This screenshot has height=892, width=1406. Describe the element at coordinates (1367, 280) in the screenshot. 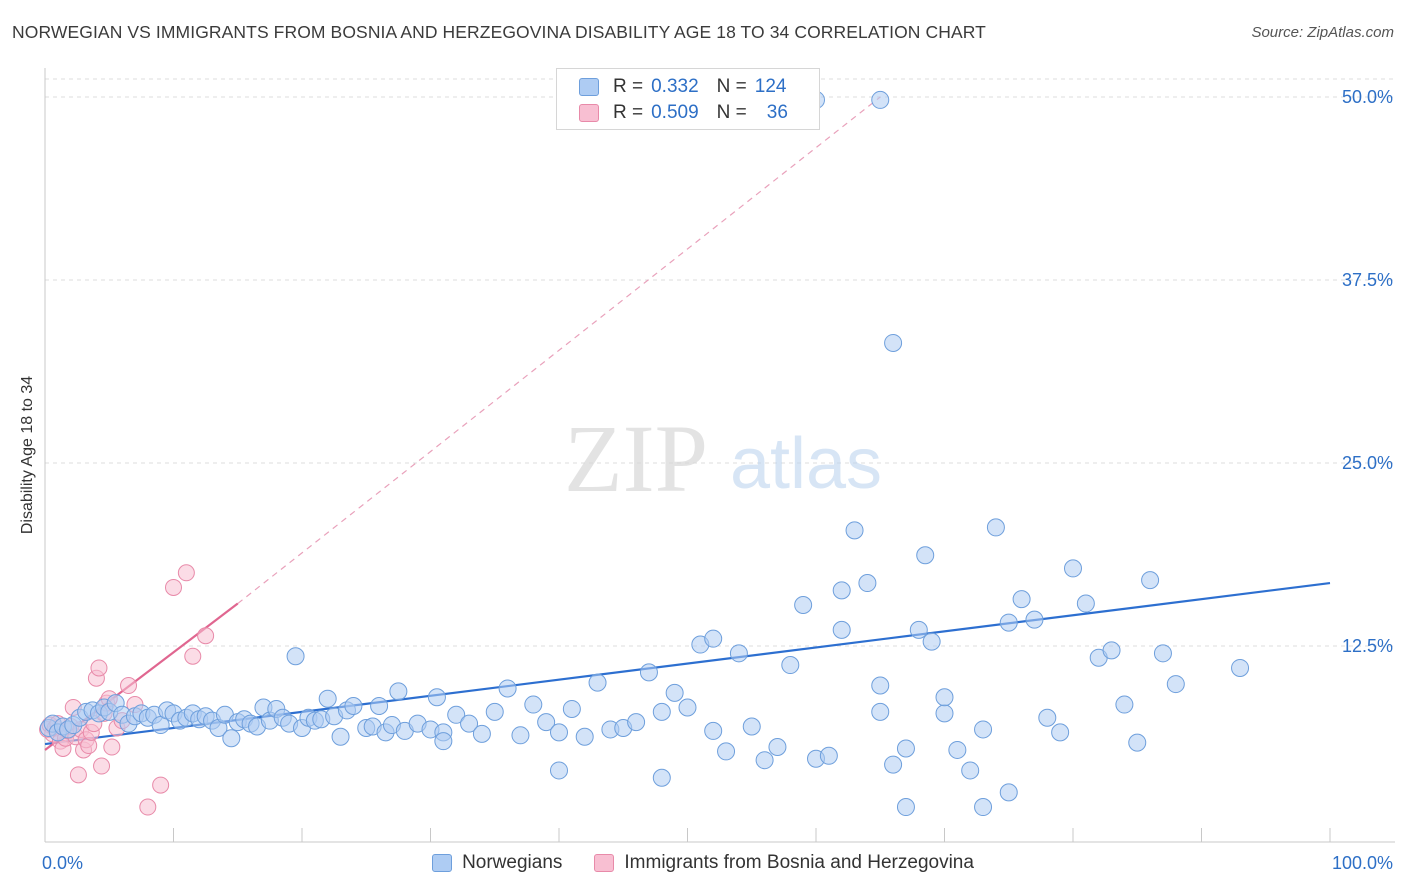

I see `y-tick-label: 37.5%` at that location.